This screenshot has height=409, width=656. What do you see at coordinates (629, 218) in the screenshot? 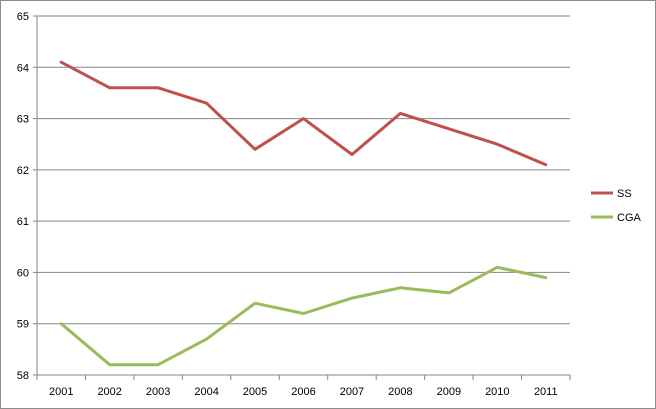
I see `legend-label-cga: CGA` at bounding box center [629, 218].